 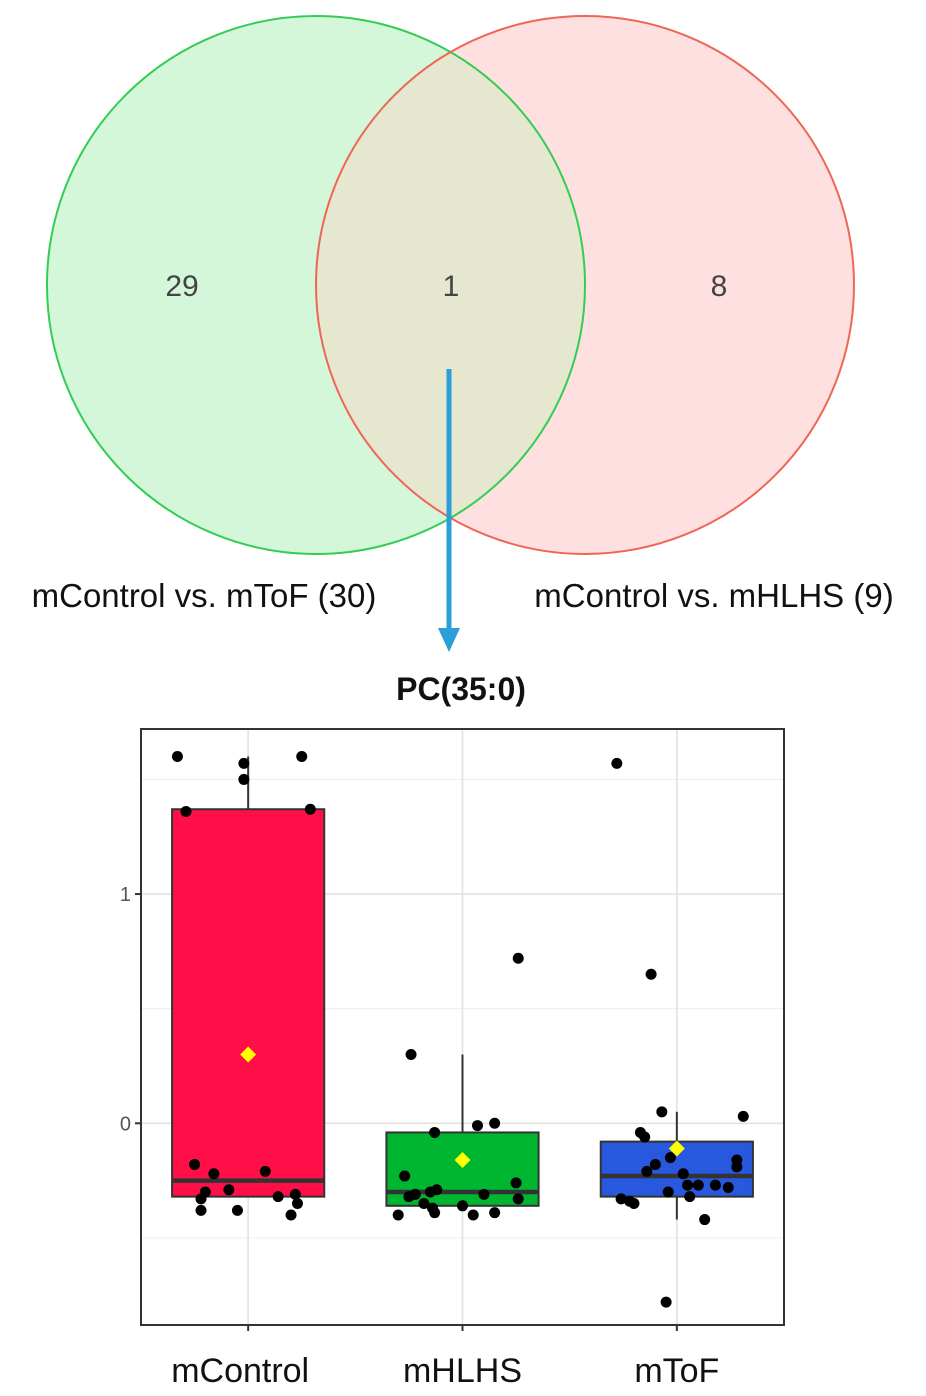 What do you see at coordinates (181, 286) in the screenshot?
I see `venn-count-left: 29` at bounding box center [181, 286].